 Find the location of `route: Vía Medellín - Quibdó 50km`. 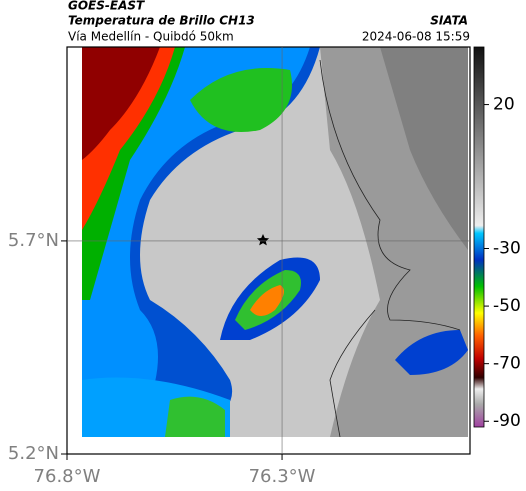

route: Vía Medellín - Quibdó 50km is located at coordinates (151, 37).